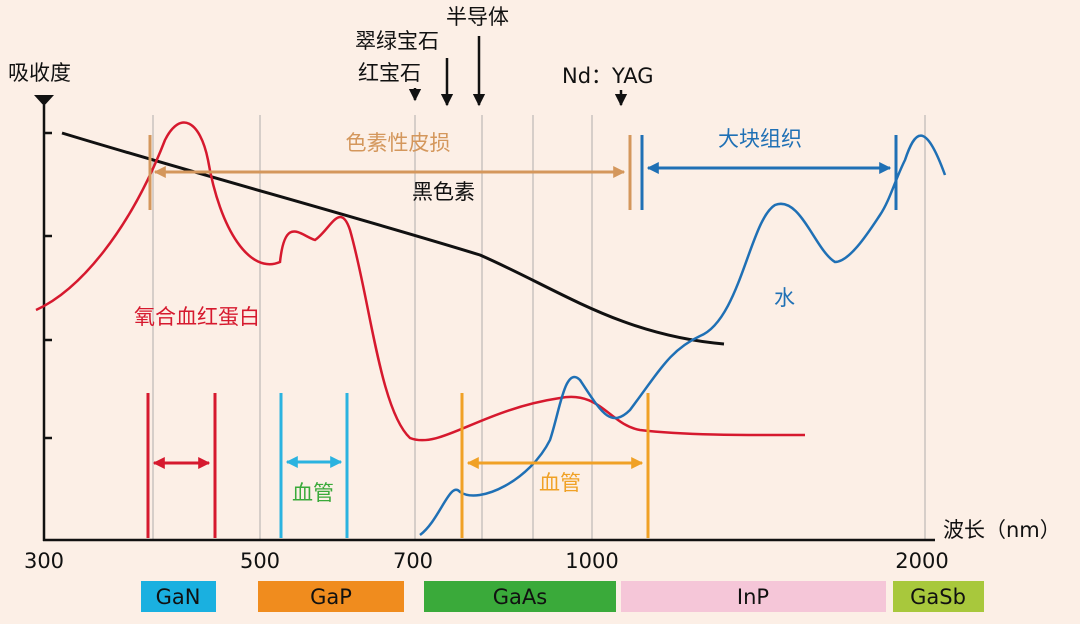 This screenshot has width=1080, height=624. What do you see at coordinates (591, 561) in the screenshot?
I see `x-tick-label: 1000` at bounding box center [591, 561].